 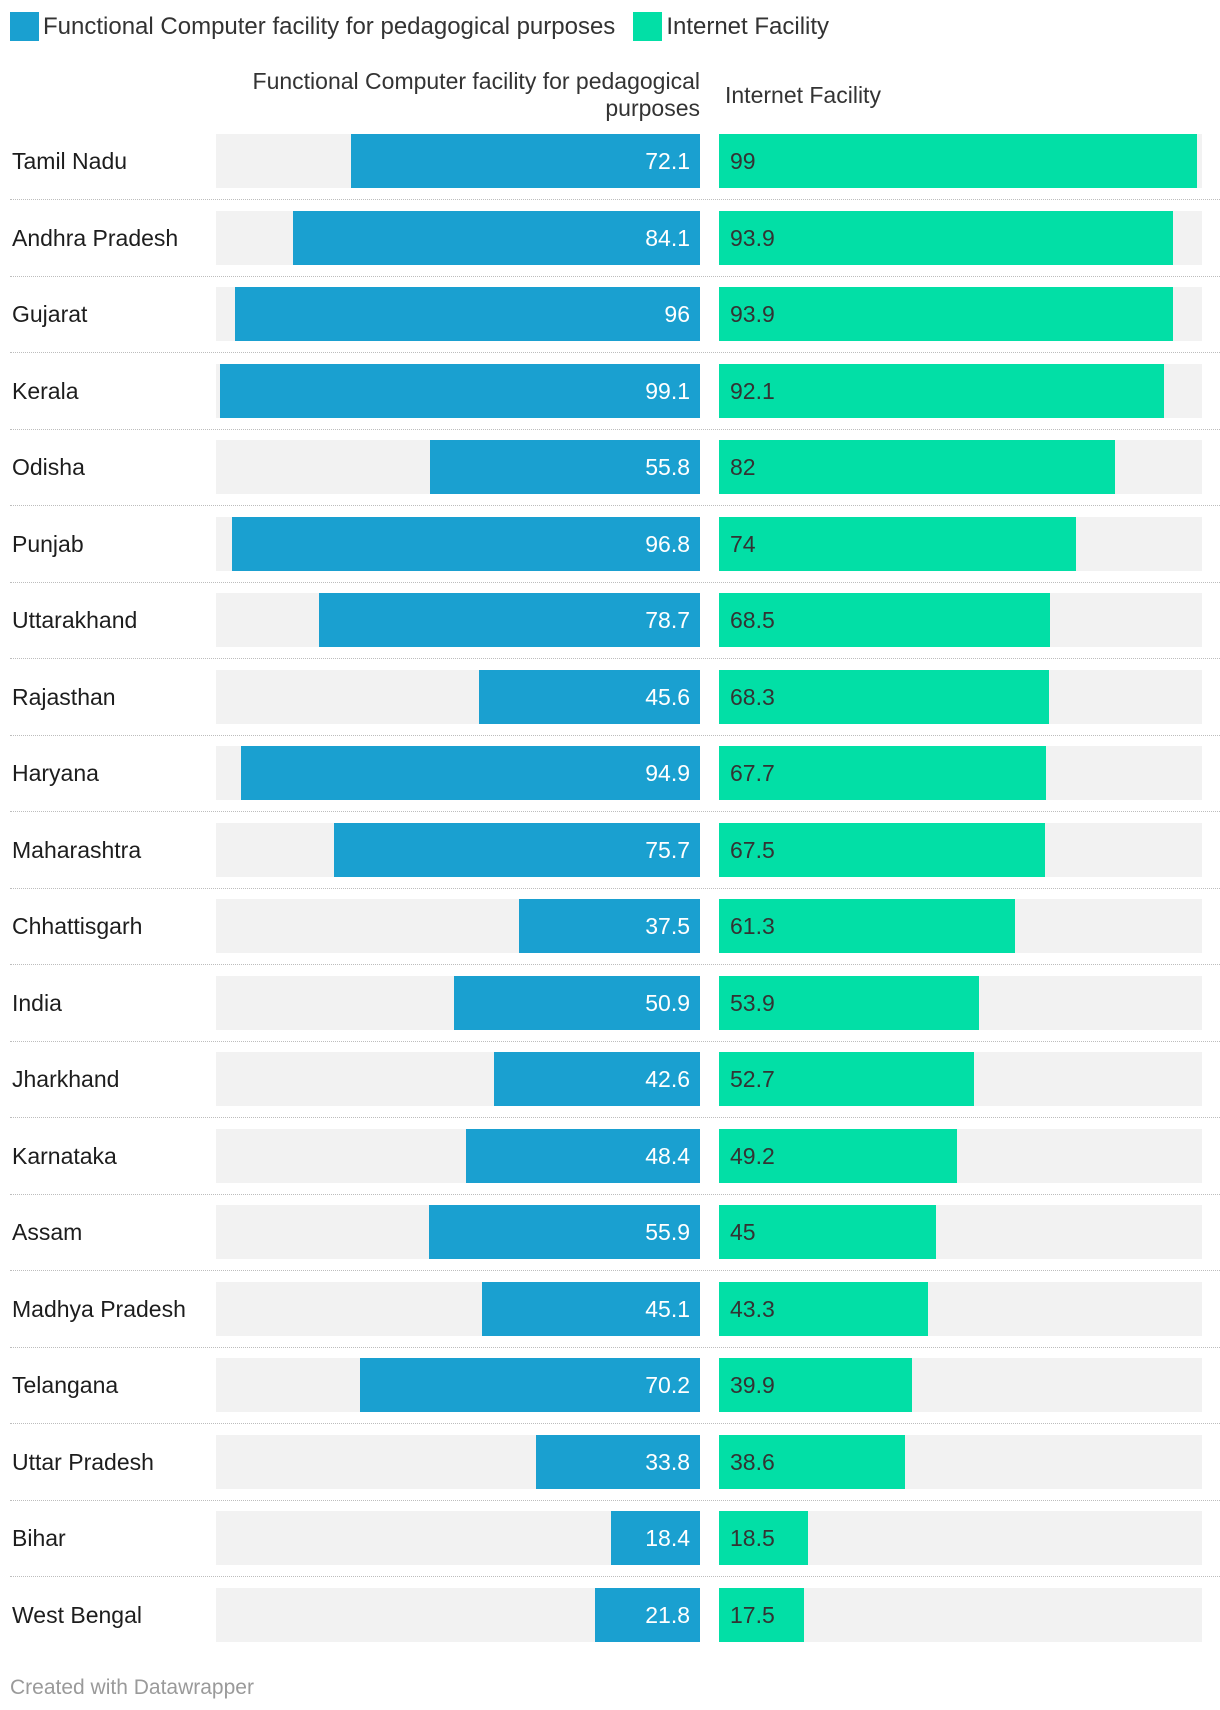 What do you see at coordinates (828, 1232) in the screenshot?
I see `bar-internet: 45` at bounding box center [828, 1232].